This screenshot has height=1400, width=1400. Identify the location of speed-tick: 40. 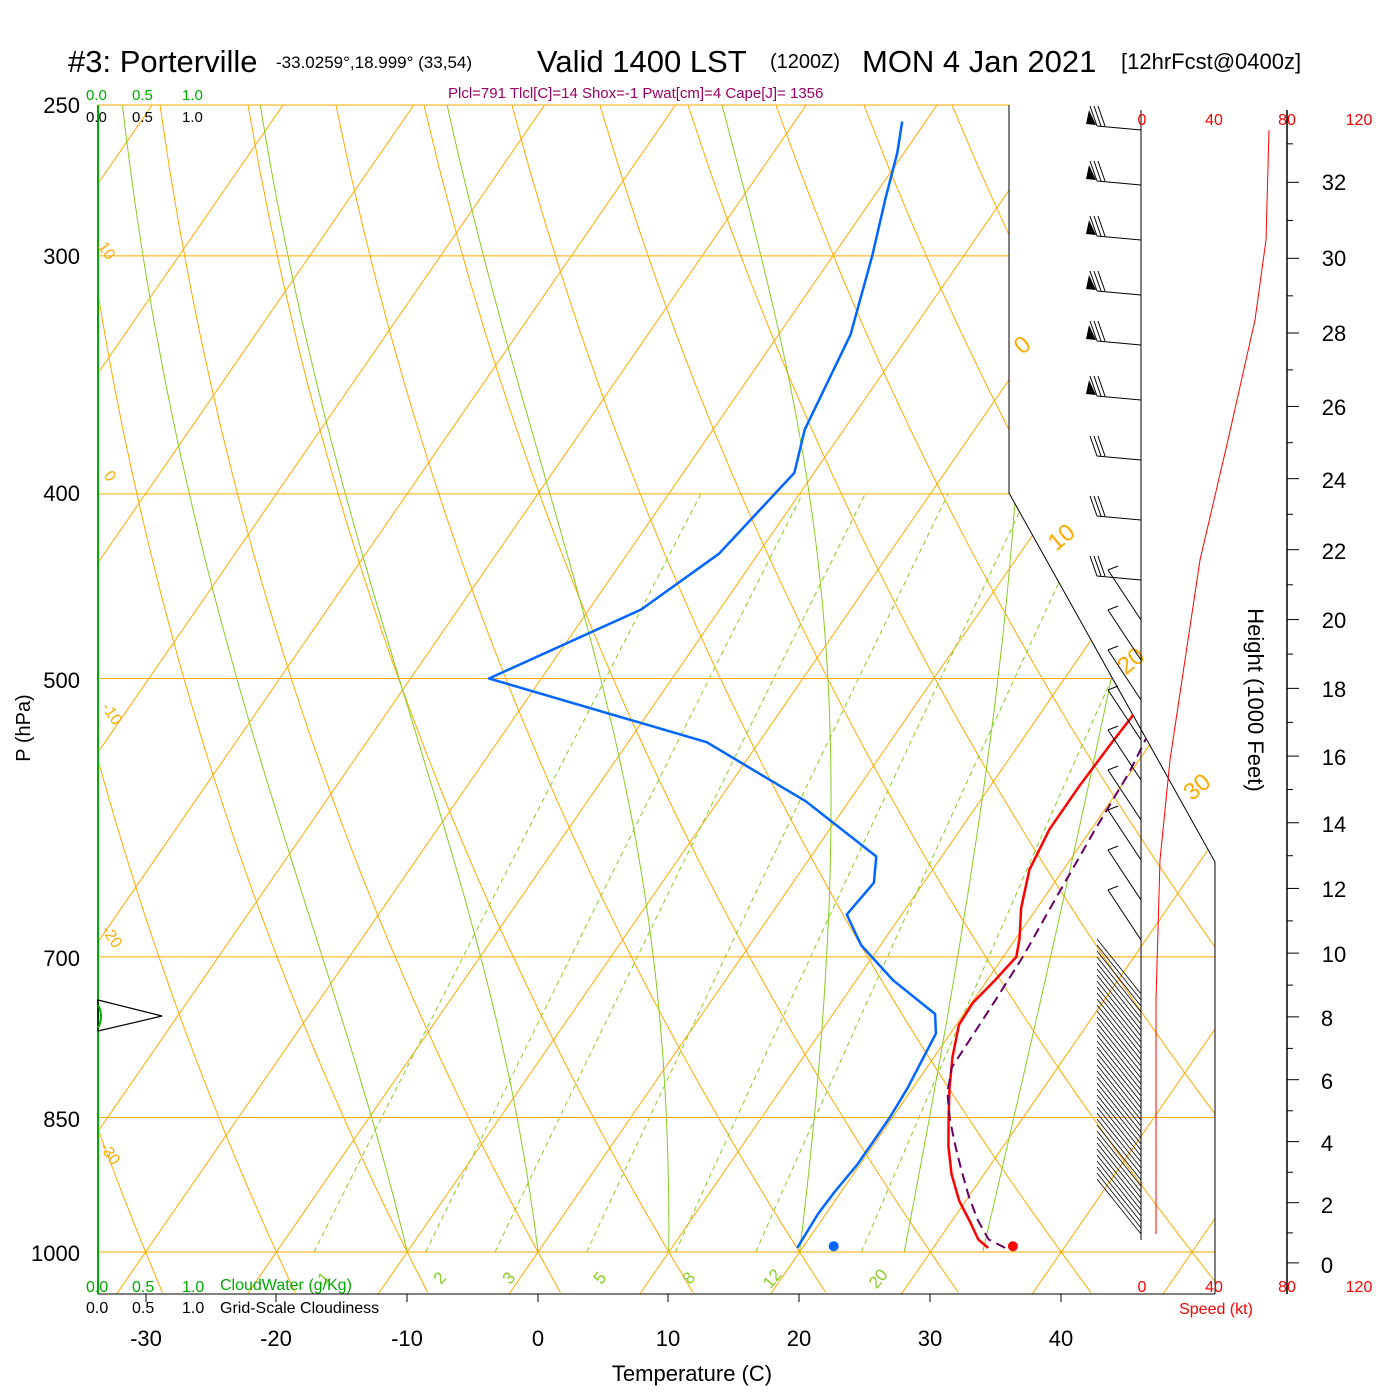
(1214, 1287).